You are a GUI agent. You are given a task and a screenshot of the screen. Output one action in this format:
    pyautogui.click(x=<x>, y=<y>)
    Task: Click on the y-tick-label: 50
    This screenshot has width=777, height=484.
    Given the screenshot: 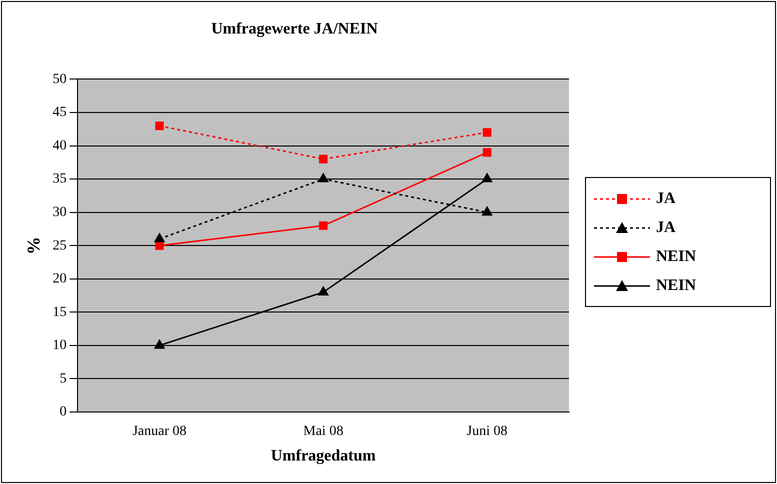 What is the action you would take?
    pyautogui.click(x=59, y=79)
    